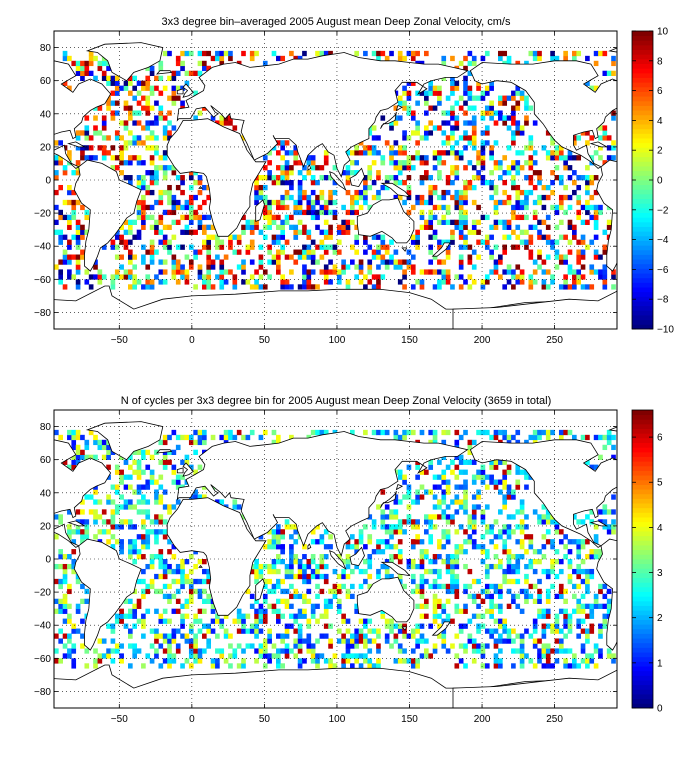 The image size is (696, 760). I want to click on colorbar-tick-label: −4, so click(663, 240).